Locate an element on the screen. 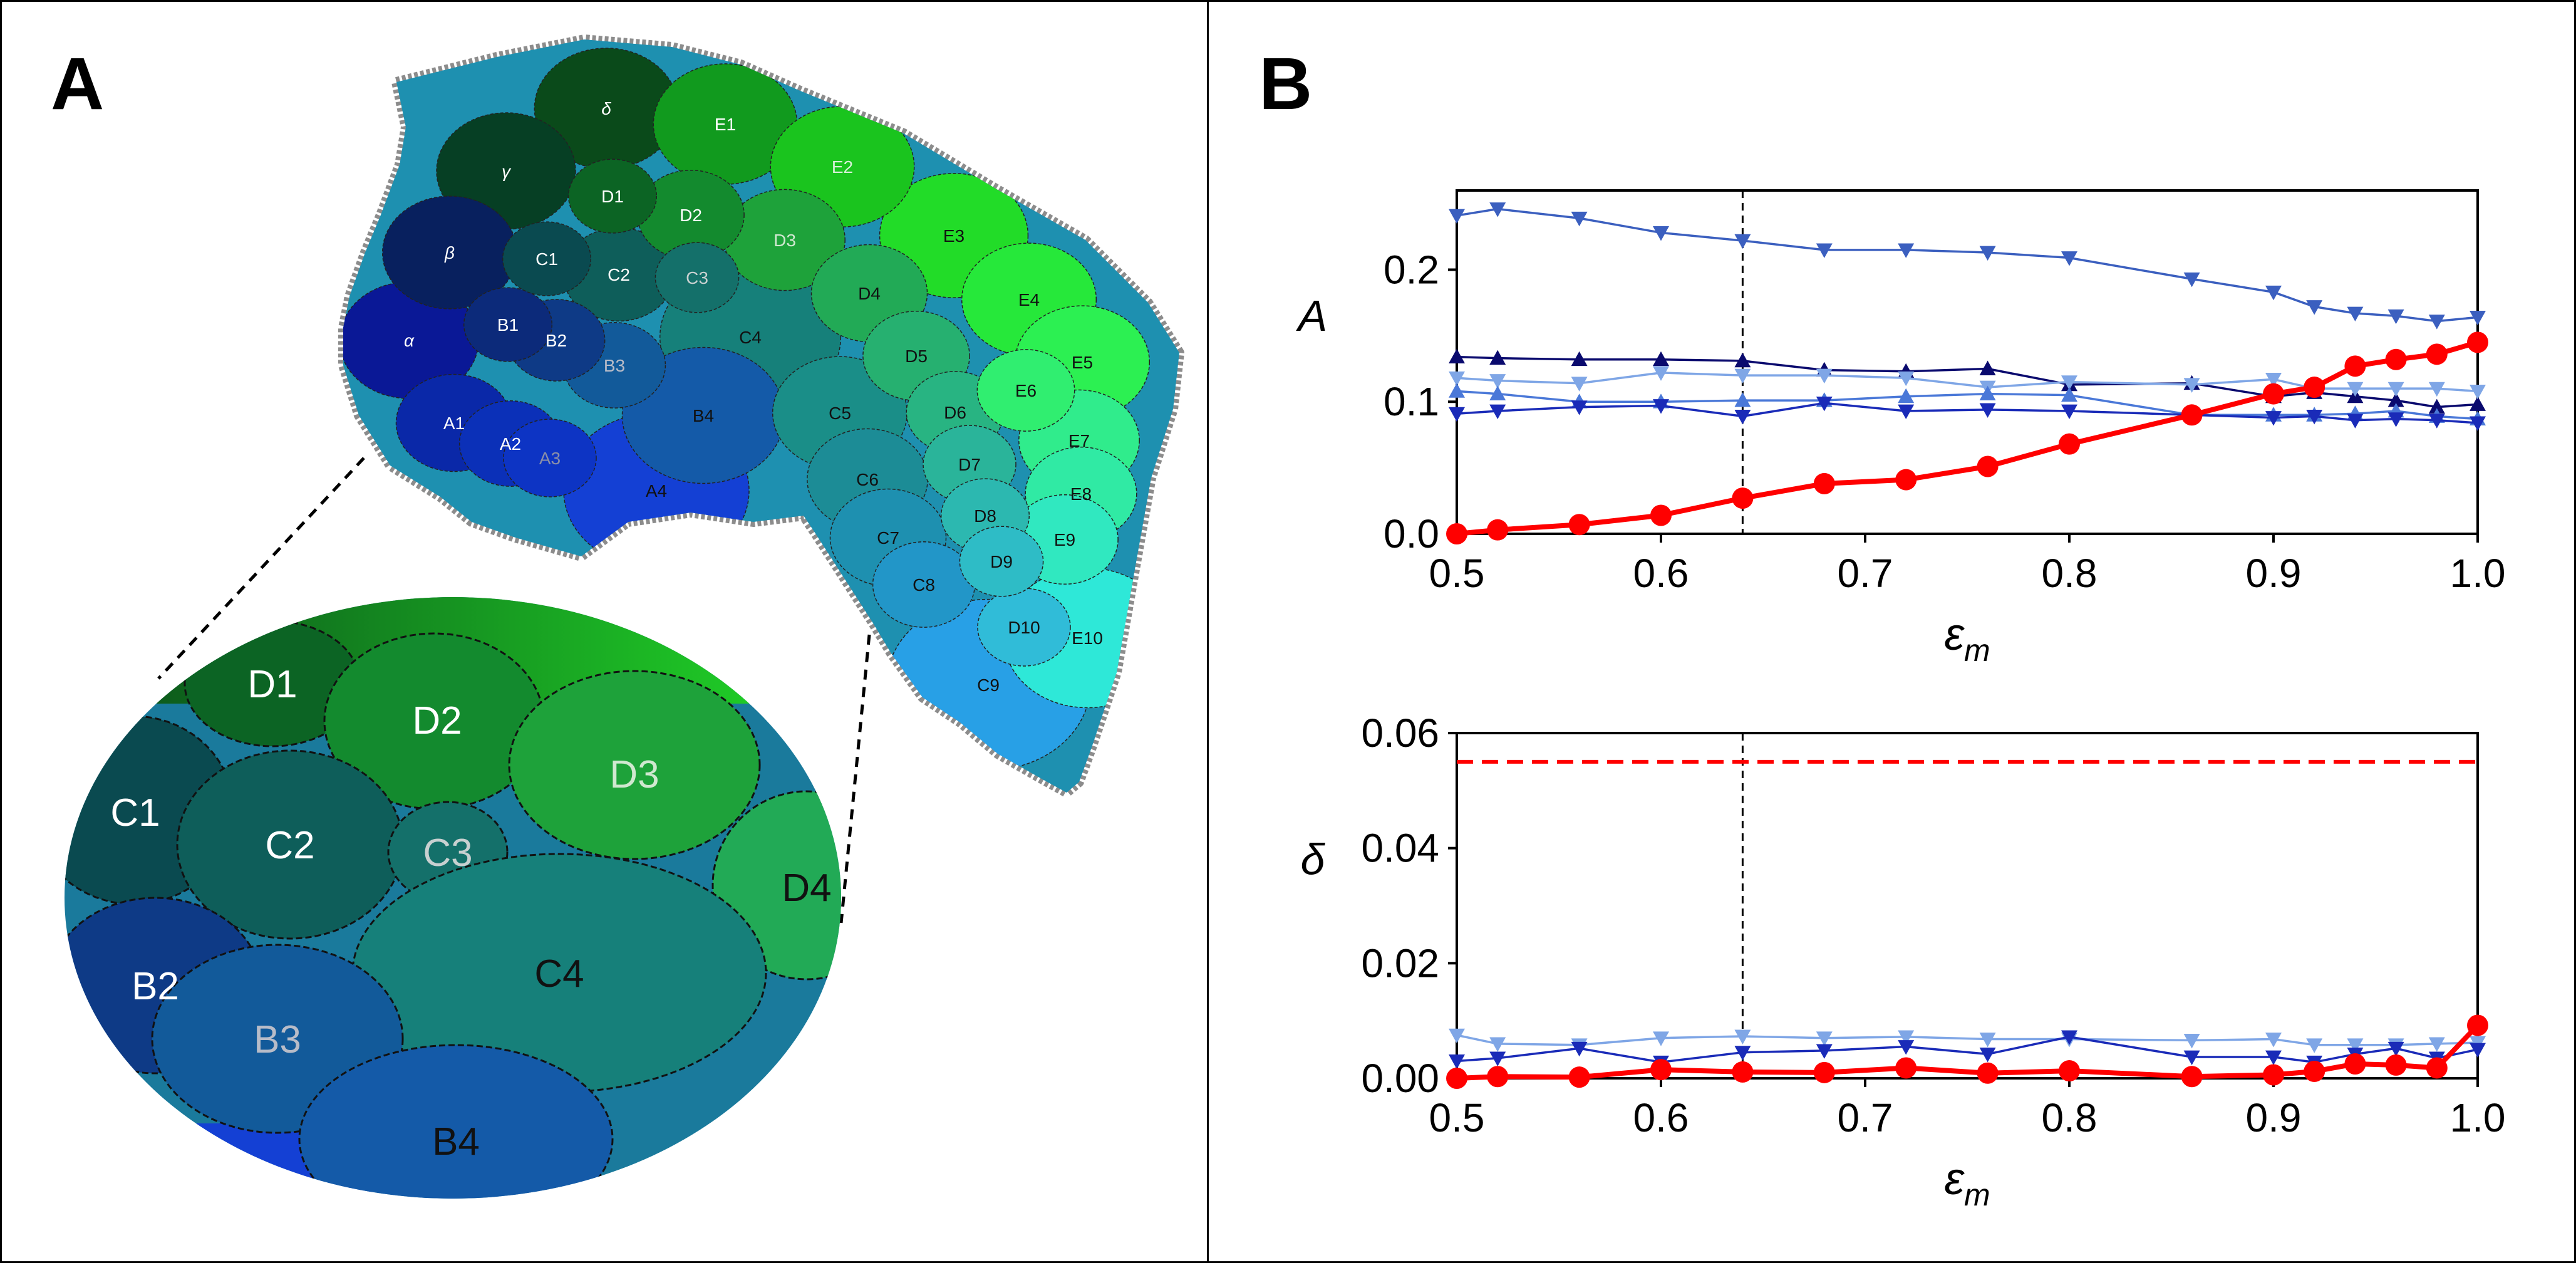 The height and width of the screenshot is (1265, 2576). x-tick-label: 1.0 is located at coordinates (2478, 573).